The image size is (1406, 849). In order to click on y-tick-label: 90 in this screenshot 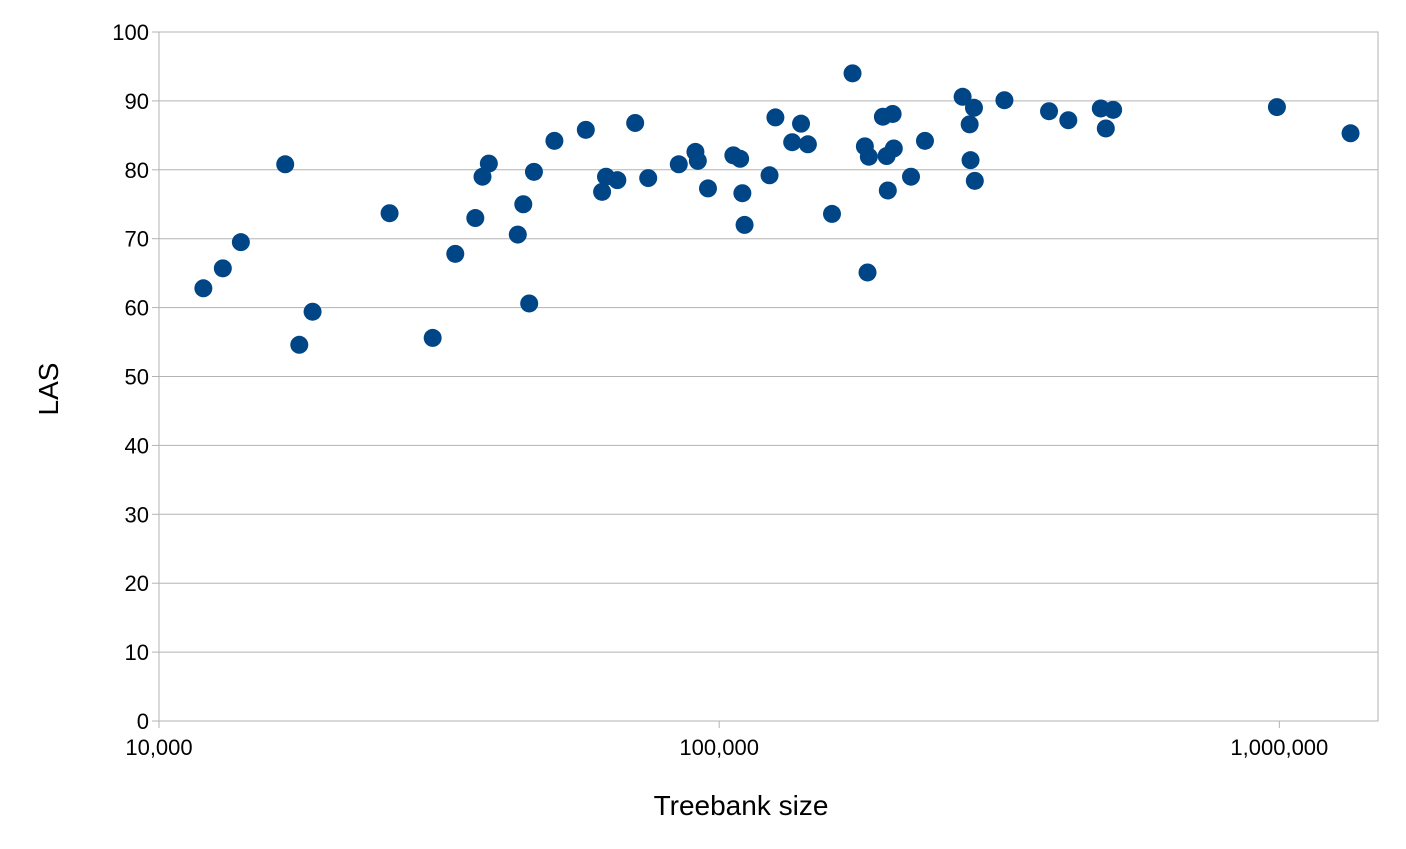, I will do `click(137, 101)`.